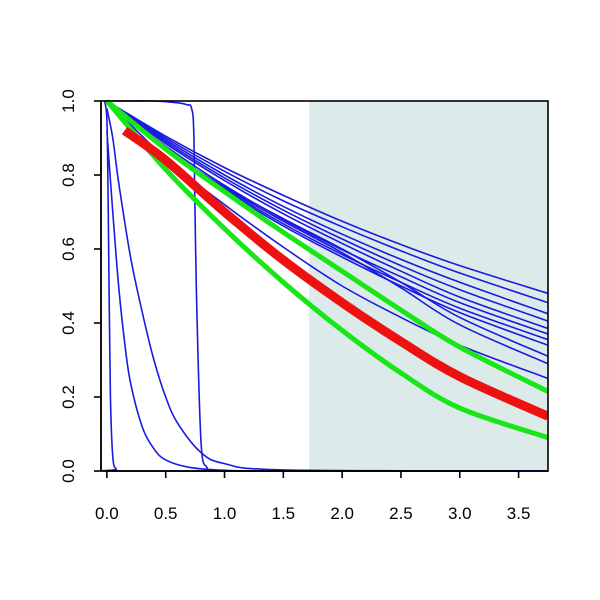  Describe the element at coordinates (68, 323) in the screenshot. I see `y-tick-label: 0.4` at that location.